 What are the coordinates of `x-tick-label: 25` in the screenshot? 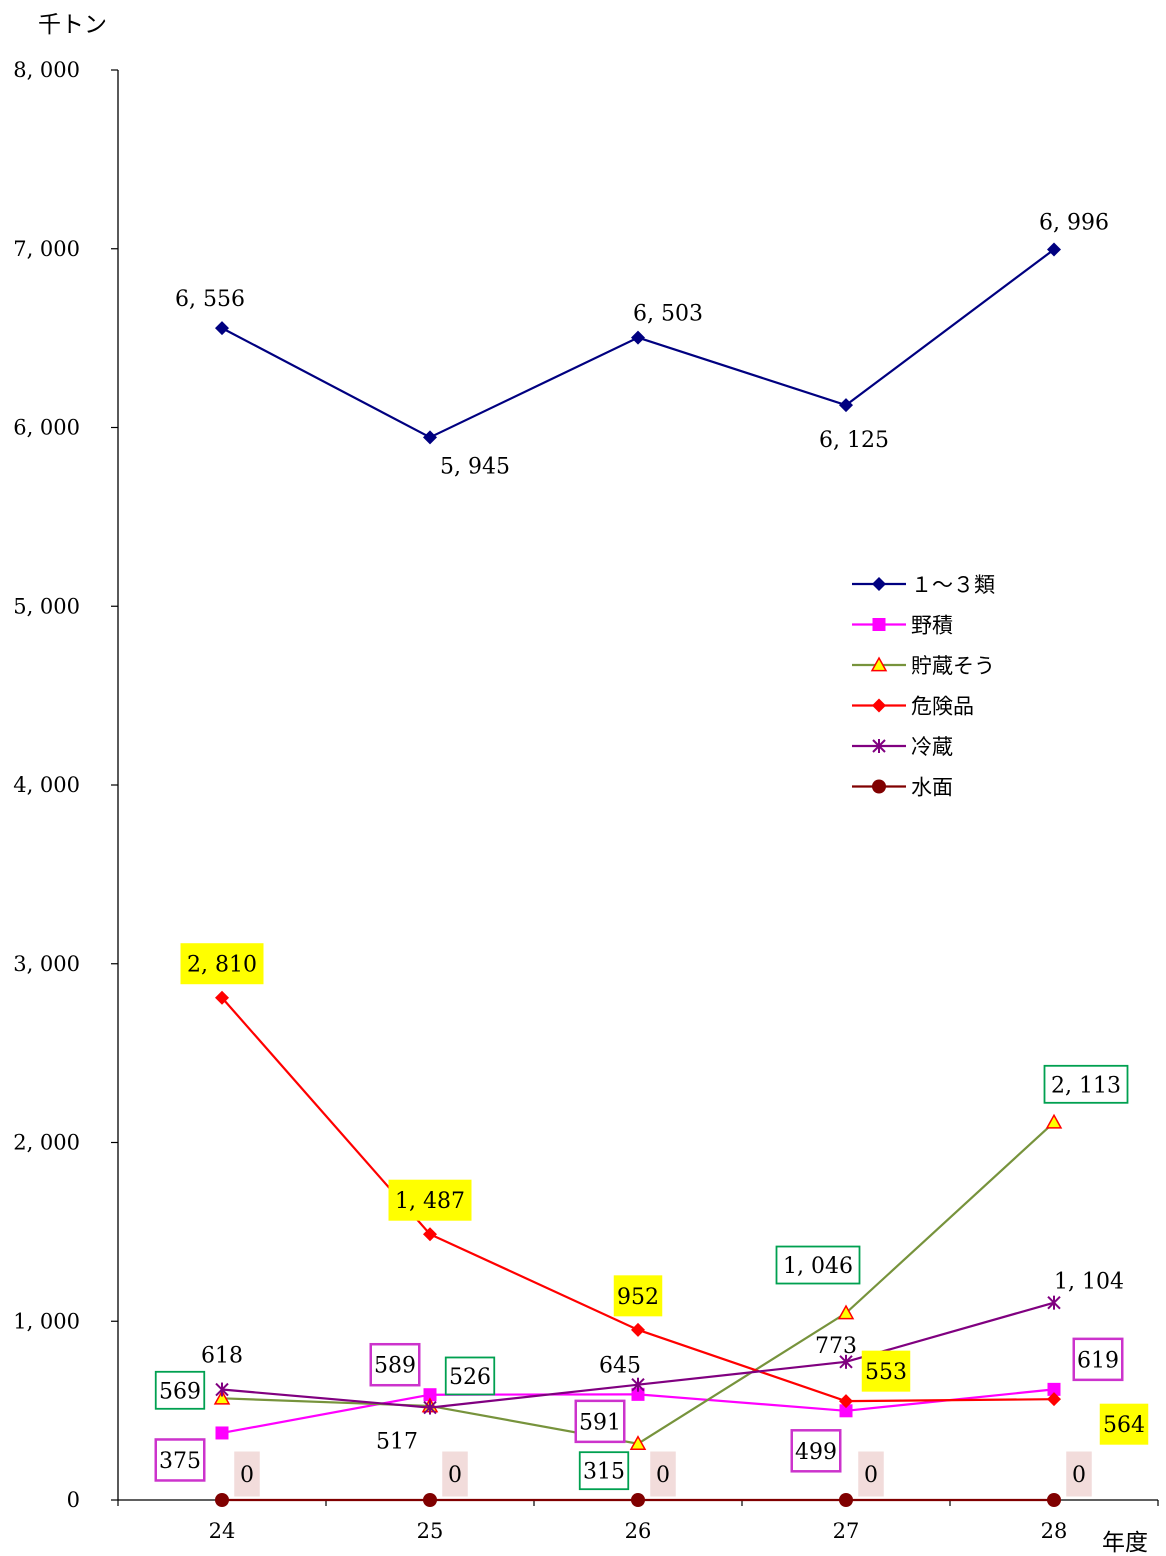 It's located at (430, 1531).